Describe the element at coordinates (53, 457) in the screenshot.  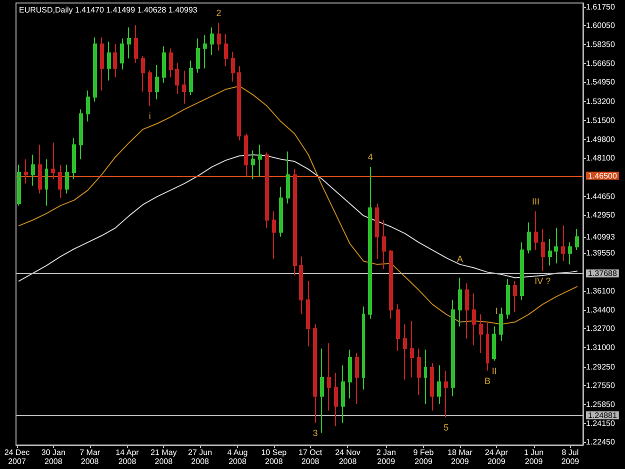
I see `x-tick-label: 30 Jan 2008` at that location.